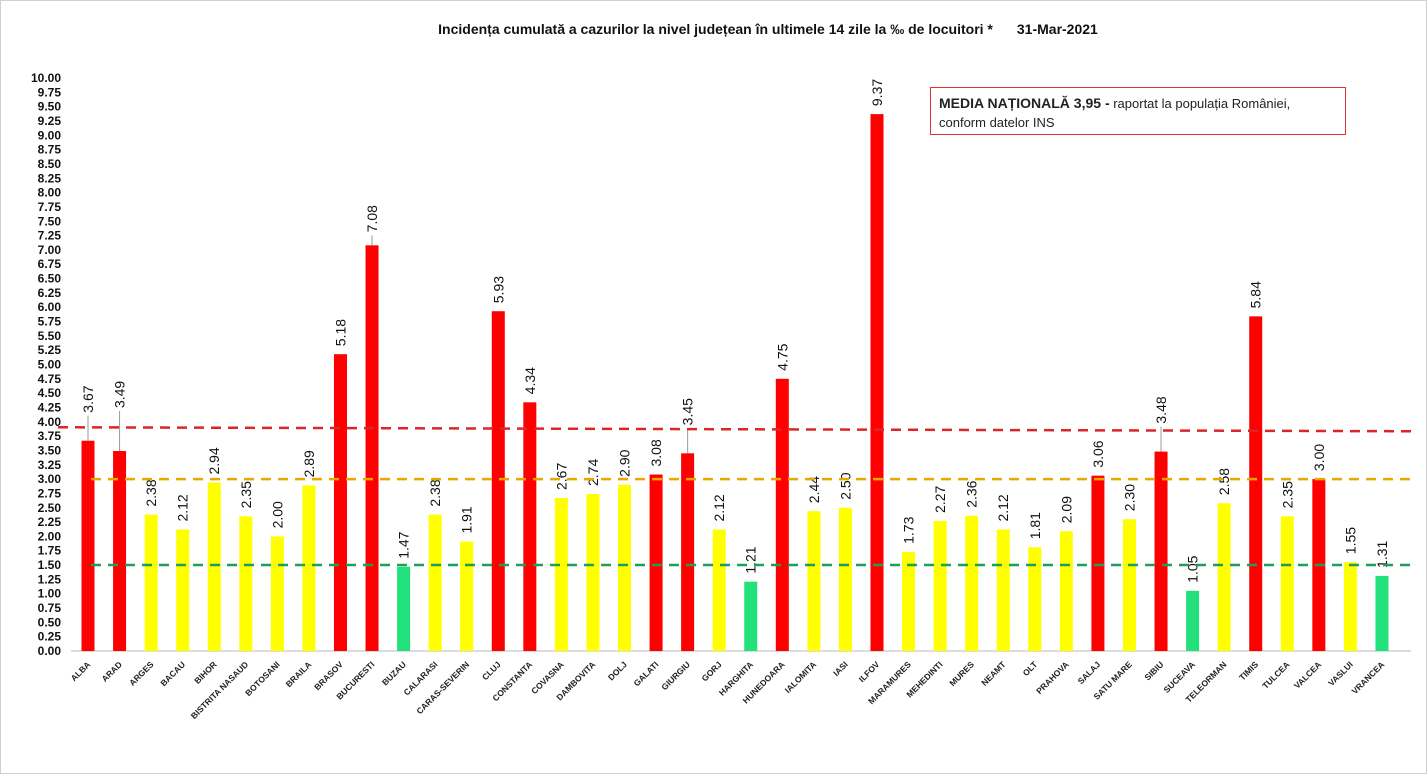 The image size is (1427, 774). I want to click on data-label: 1.55, so click(1350, 540).